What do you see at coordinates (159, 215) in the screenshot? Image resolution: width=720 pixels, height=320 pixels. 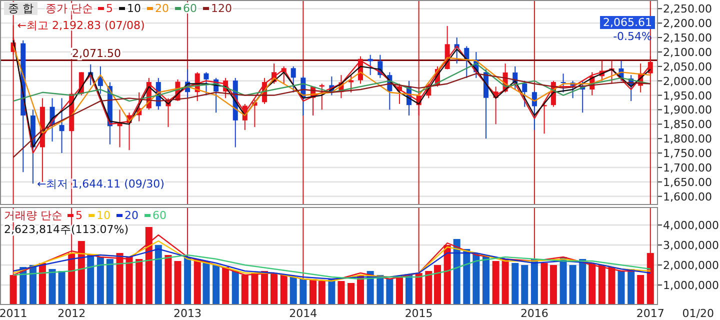 I see `legend-label: 60` at bounding box center [159, 215].